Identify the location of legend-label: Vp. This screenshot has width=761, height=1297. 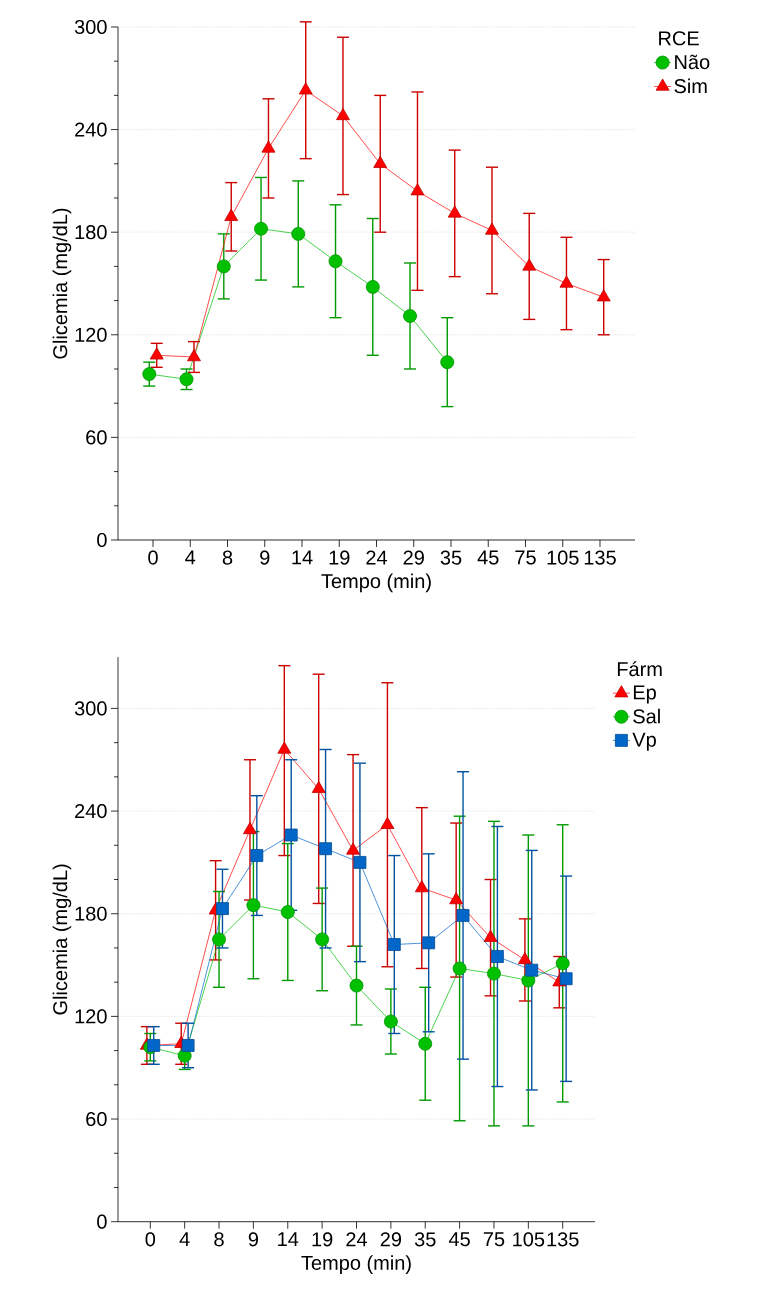
(644, 741).